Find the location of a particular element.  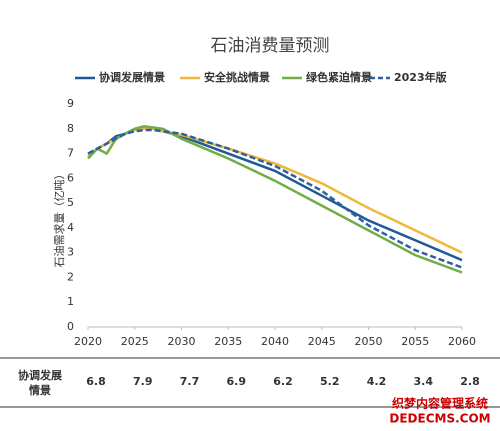

watermark: 织梦内容管理系统 is located at coordinates (440, 403).